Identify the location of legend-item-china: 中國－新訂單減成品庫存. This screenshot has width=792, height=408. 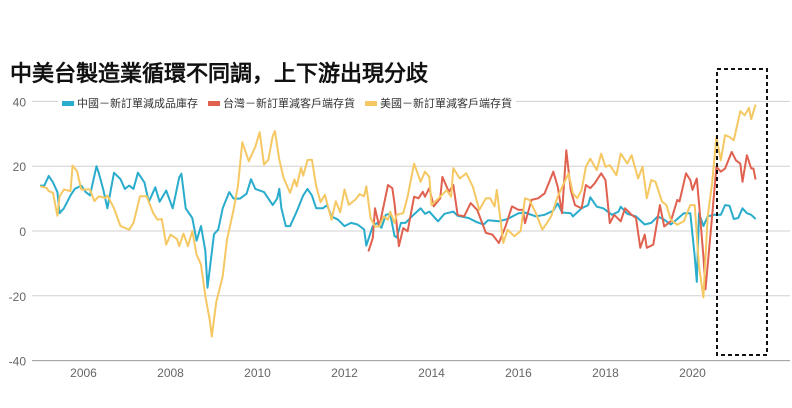
(130, 103).